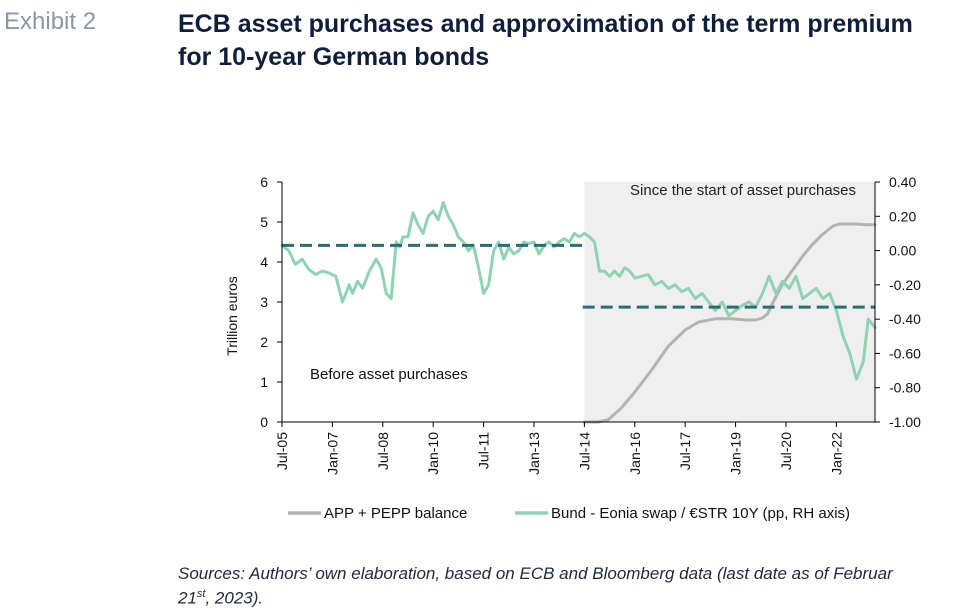 The height and width of the screenshot is (609, 969). Describe the element at coordinates (743, 190) in the screenshot. I see `shaded-region-label: Since the start of asset purchases` at that location.